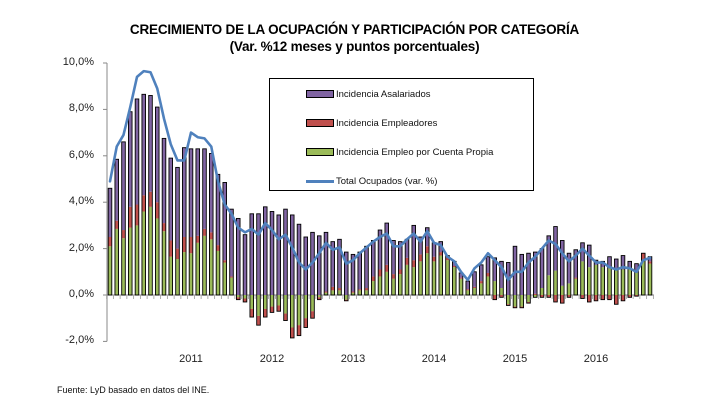 The width and height of the screenshot is (709, 410). What do you see at coordinates (79, 340) in the screenshot?
I see `y-tick-label: -2,0%` at bounding box center [79, 340].